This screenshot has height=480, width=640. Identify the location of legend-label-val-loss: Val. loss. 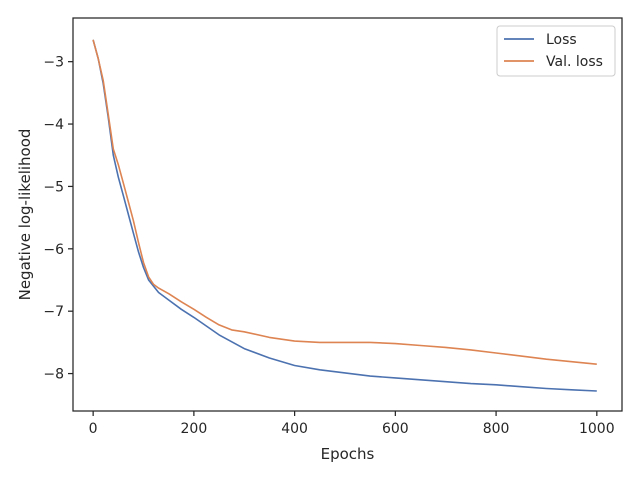
(574, 62).